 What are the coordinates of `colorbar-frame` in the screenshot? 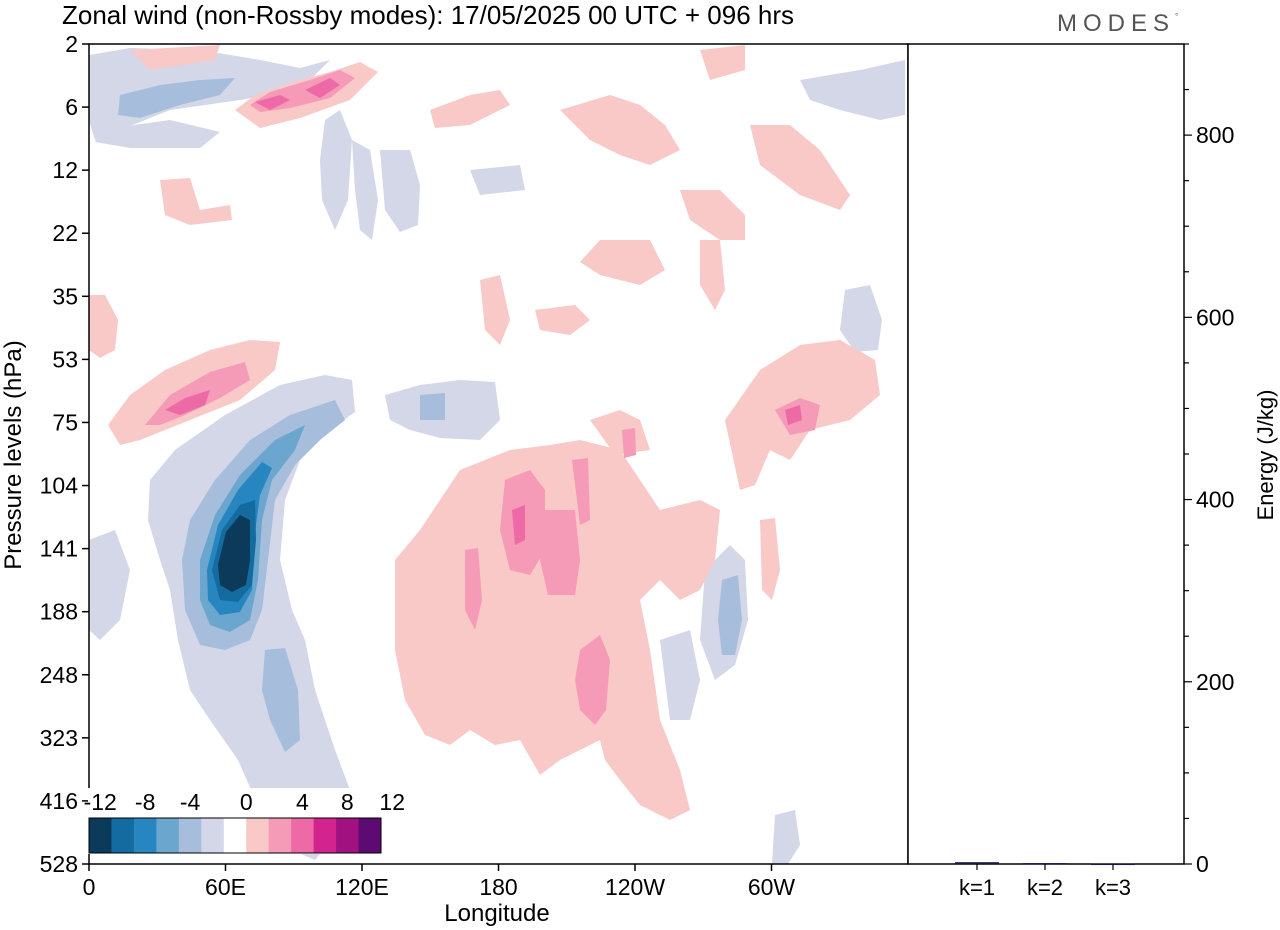 It's located at (235, 835).